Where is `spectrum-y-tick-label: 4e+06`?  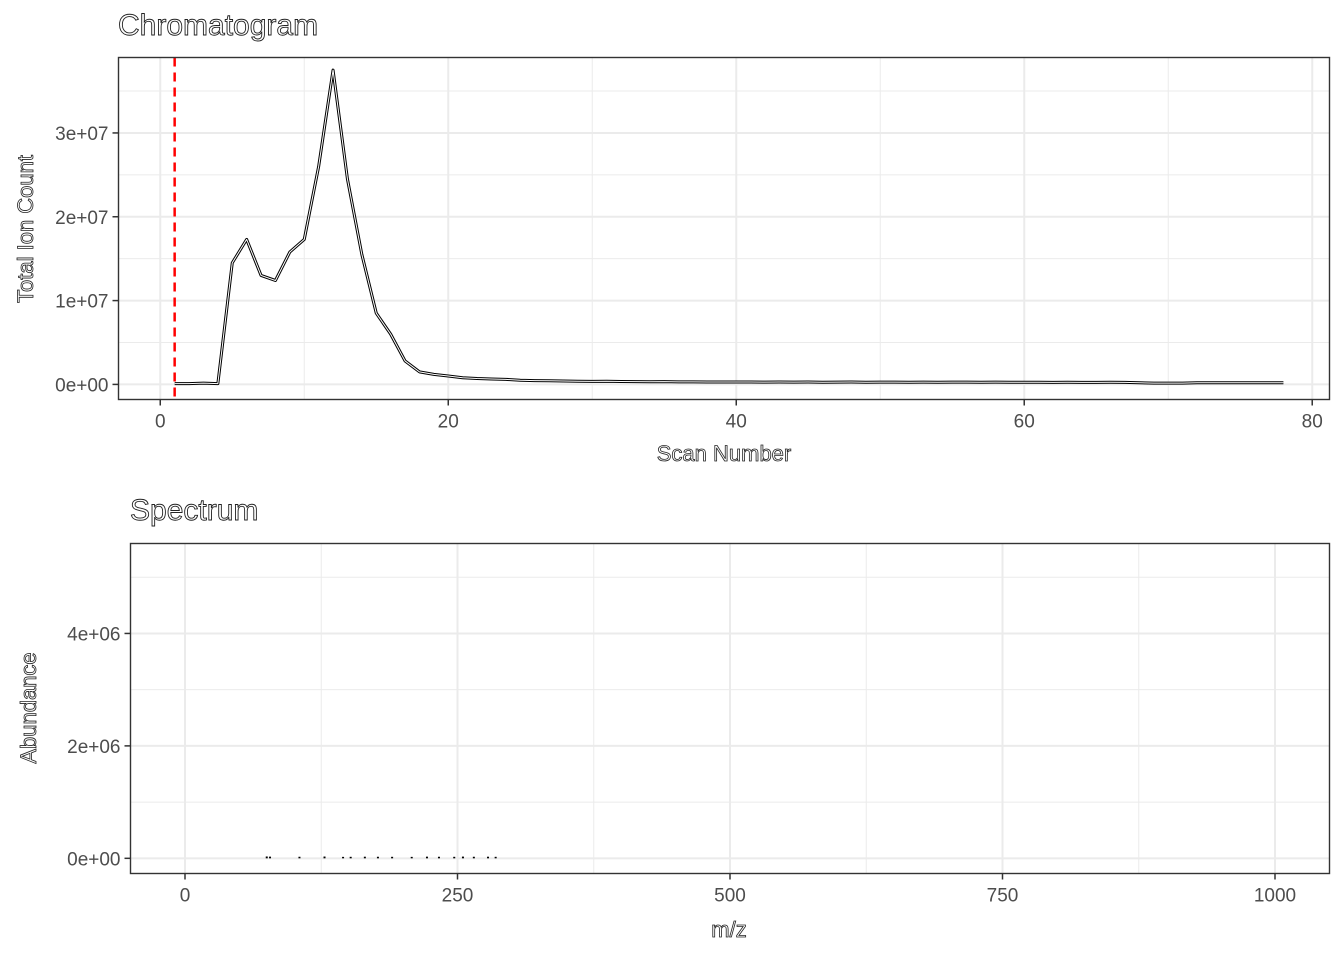 spectrum-y-tick-label: 4e+06 is located at coordinates (93, 634).